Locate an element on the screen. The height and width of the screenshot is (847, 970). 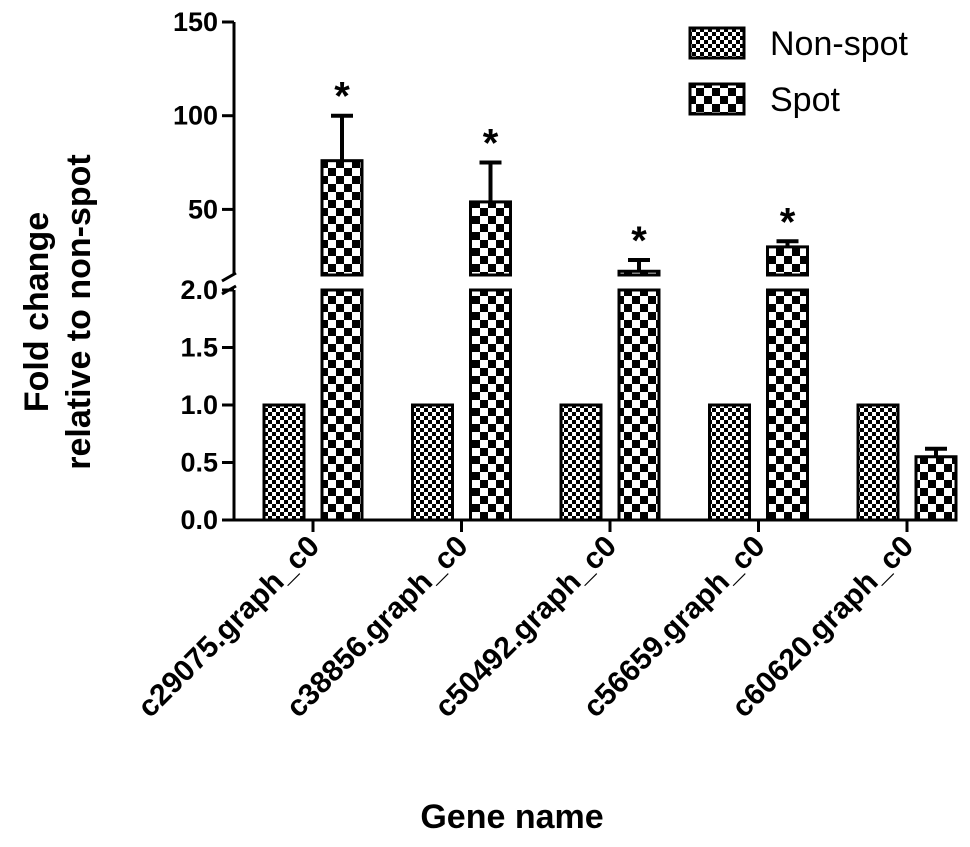
y-tick-label: 1.0 is located at coordinates (199, 405).